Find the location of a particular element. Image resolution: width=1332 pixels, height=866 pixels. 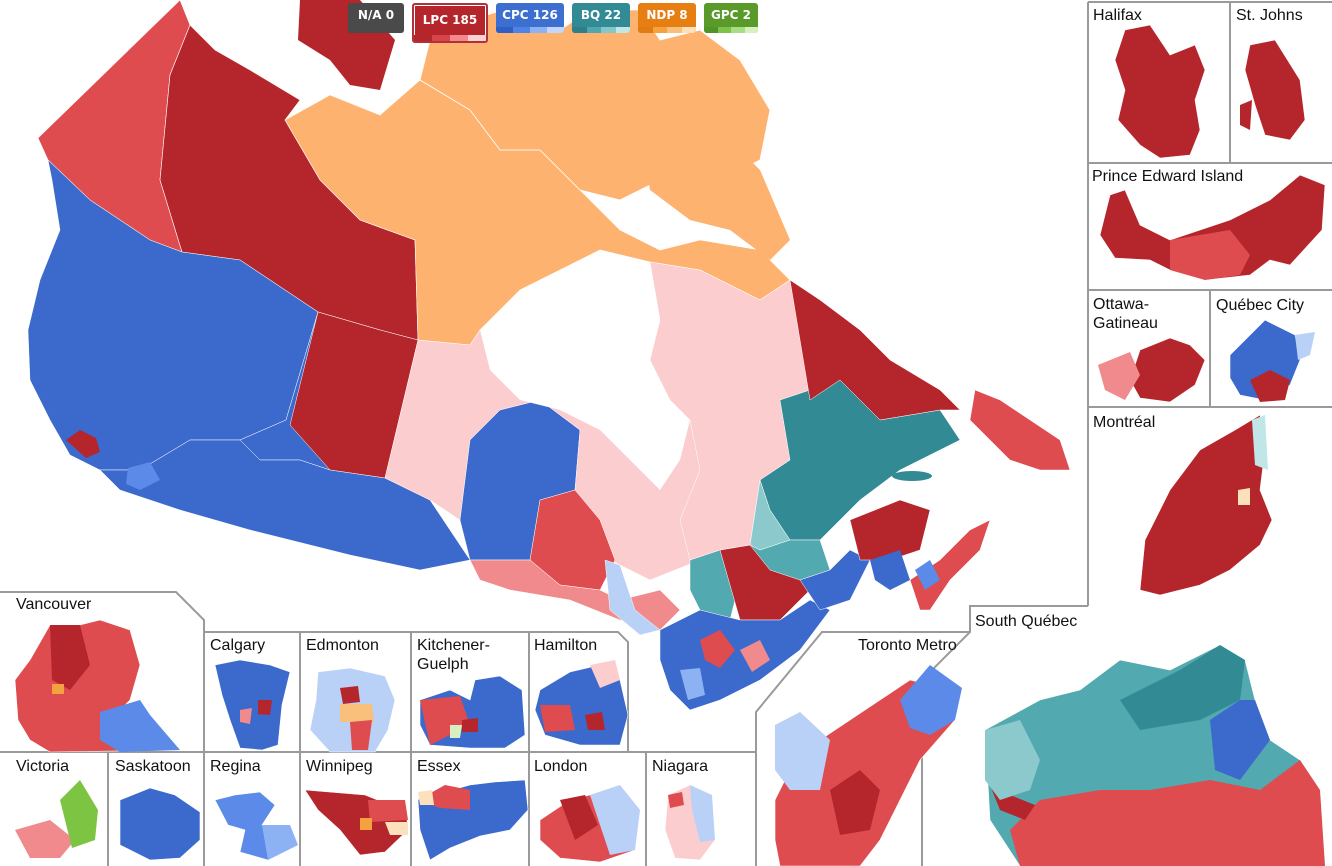

legend-ndp: NDP 8 is located at coordinates (667, 18).